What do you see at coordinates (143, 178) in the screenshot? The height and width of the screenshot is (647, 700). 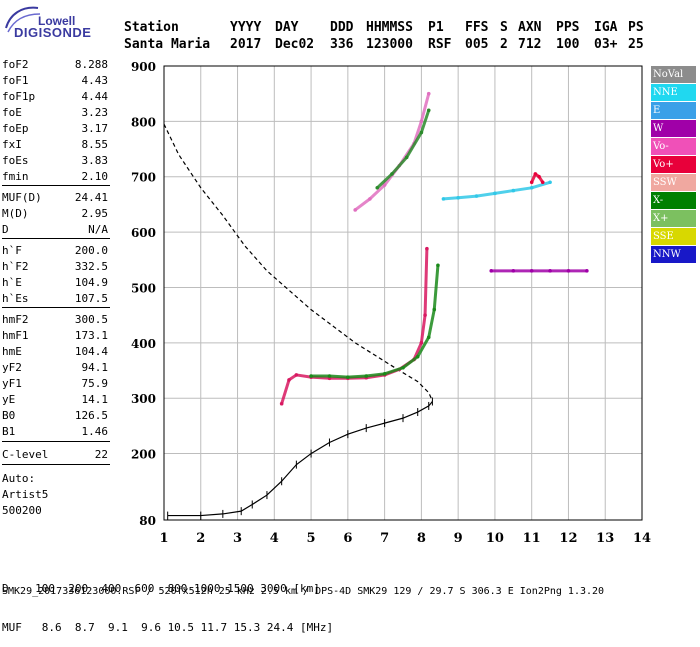 I see `y-tick-label: 700` at bounding box center [143, 178].